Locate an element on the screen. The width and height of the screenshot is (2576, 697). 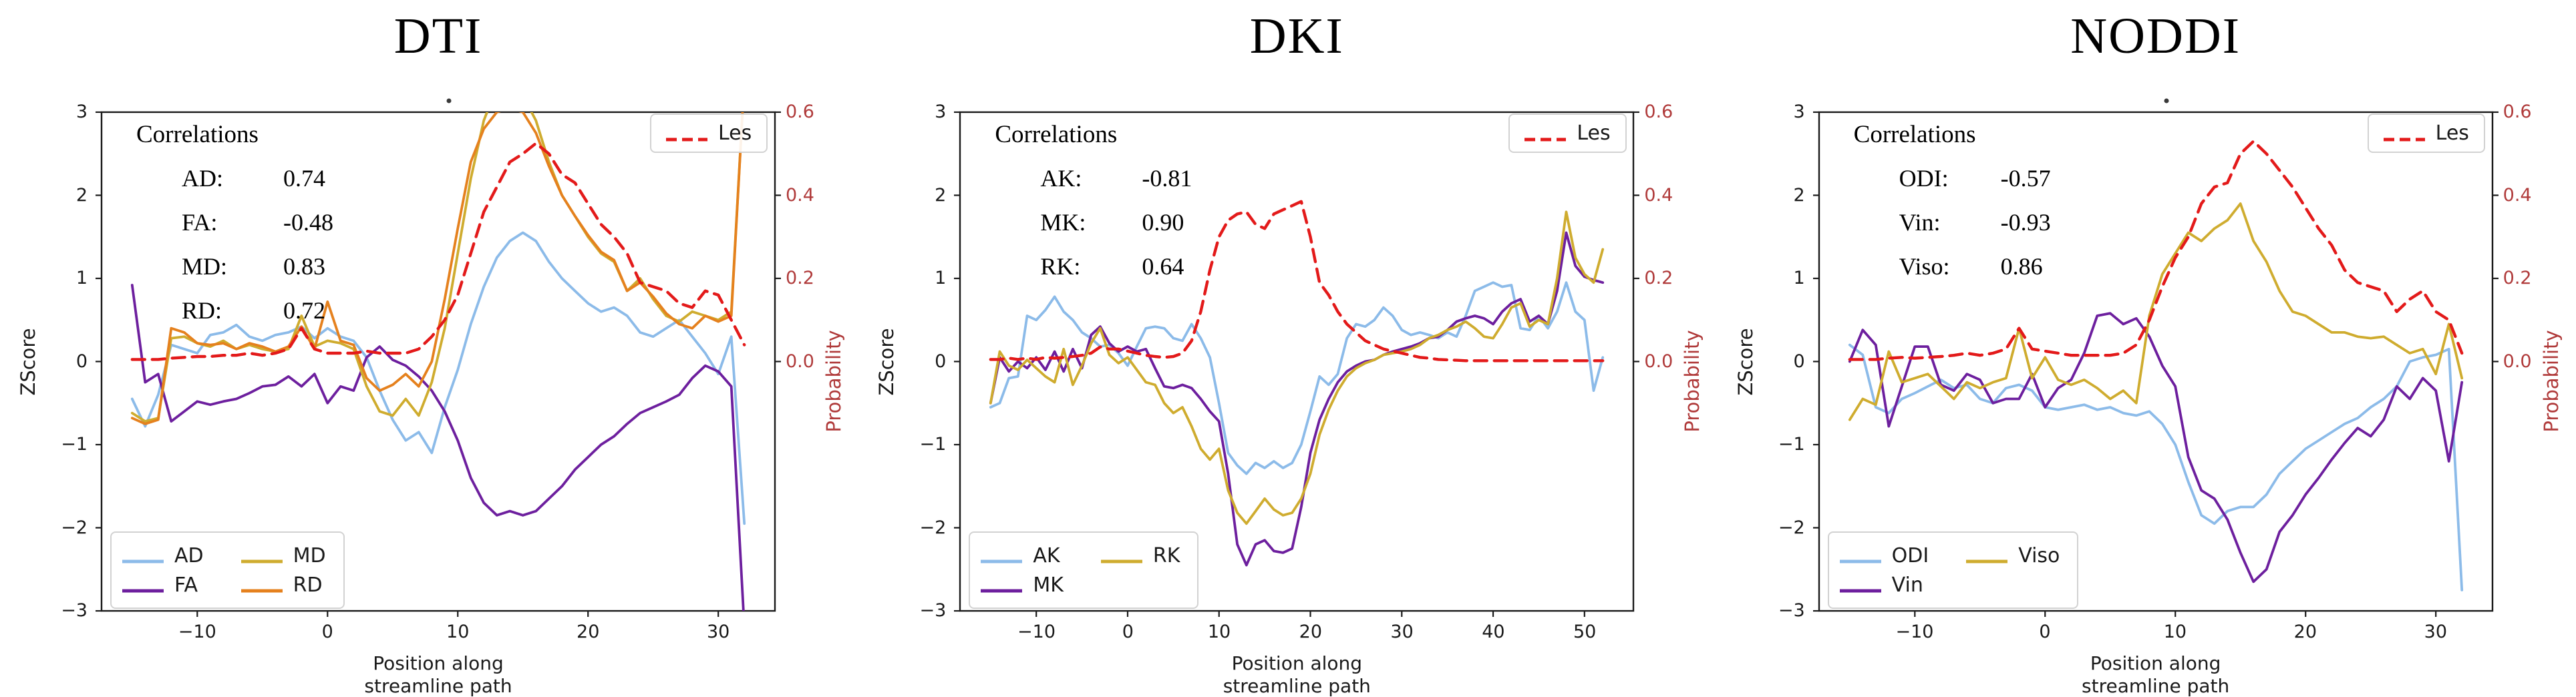
legend-item-fa: FA is located at coordinates (163, 585).